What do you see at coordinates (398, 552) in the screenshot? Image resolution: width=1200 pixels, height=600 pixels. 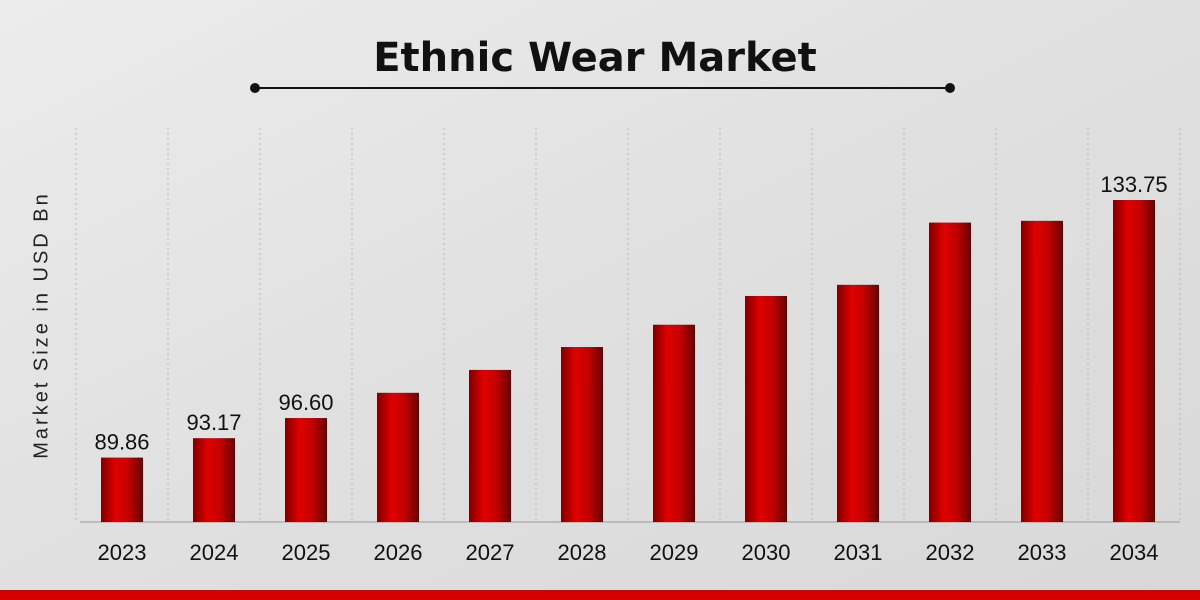 I see `x-tick-label: 2026` at bounding box center [398, 552].